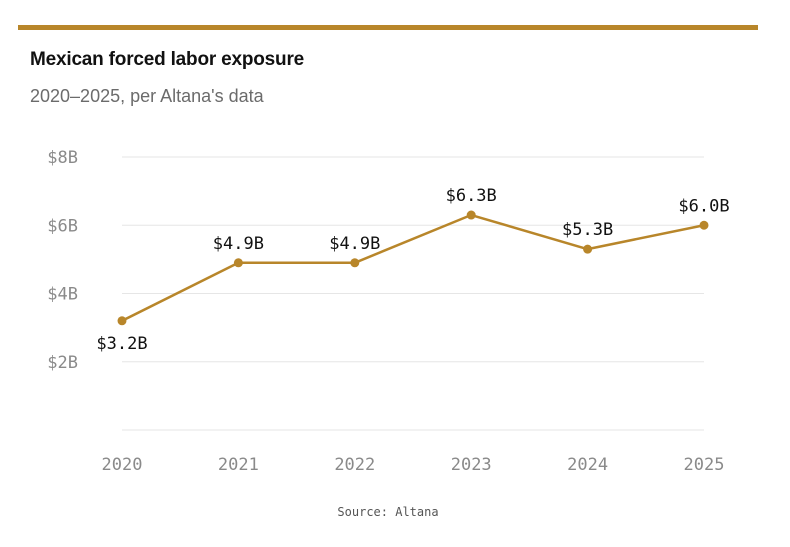  What do you see at coordinates (471, 196) in the screenshot?
I see `data-label: $6.3B` at bounding box center [471, 196].